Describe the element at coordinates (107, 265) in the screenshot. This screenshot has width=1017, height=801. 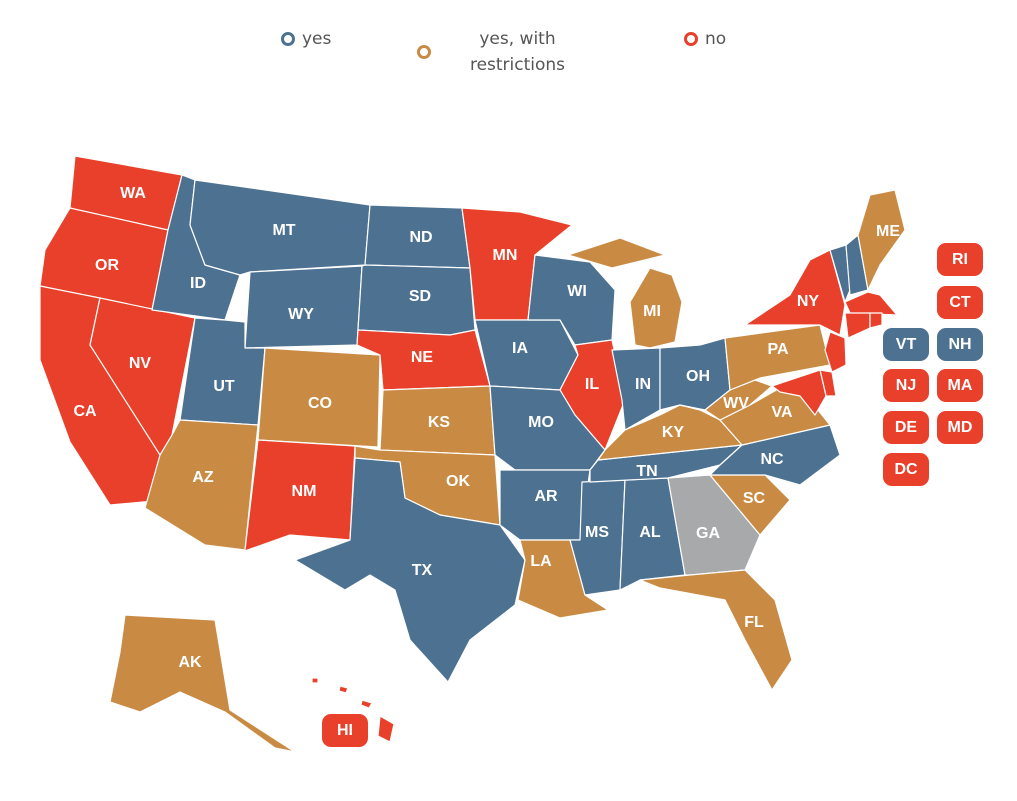
I see `state-label: OR` at that location.